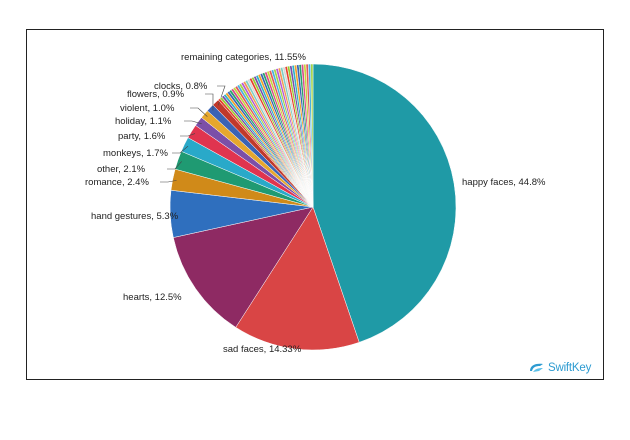 This screenshot has height=440, width=630. What do you see at coordinates (243, 267) in the screenshot?
I see `pie-slice-hearts` at bounding box center [243, 267].